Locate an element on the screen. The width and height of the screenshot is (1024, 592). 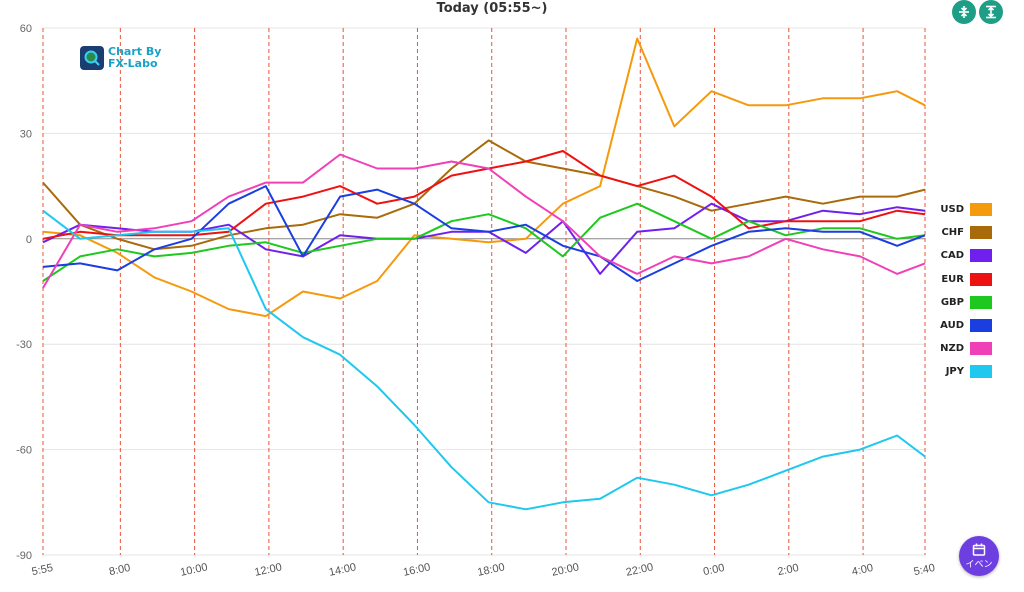
legend-item-chf: CHF is located at coordinates (960, 232).